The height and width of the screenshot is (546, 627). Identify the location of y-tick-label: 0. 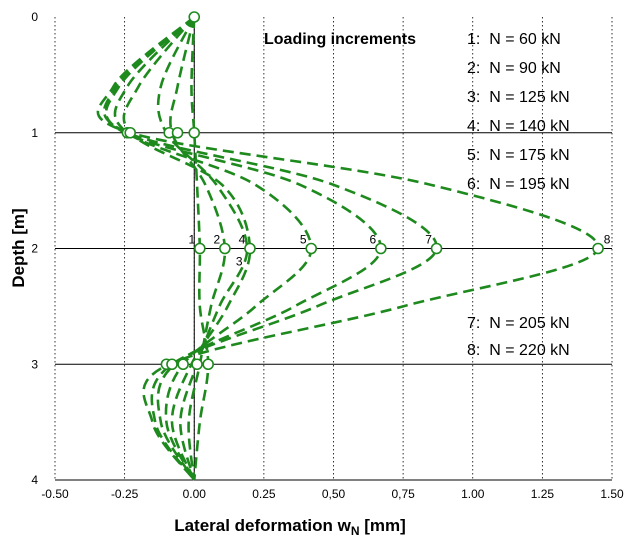
(34, 17).